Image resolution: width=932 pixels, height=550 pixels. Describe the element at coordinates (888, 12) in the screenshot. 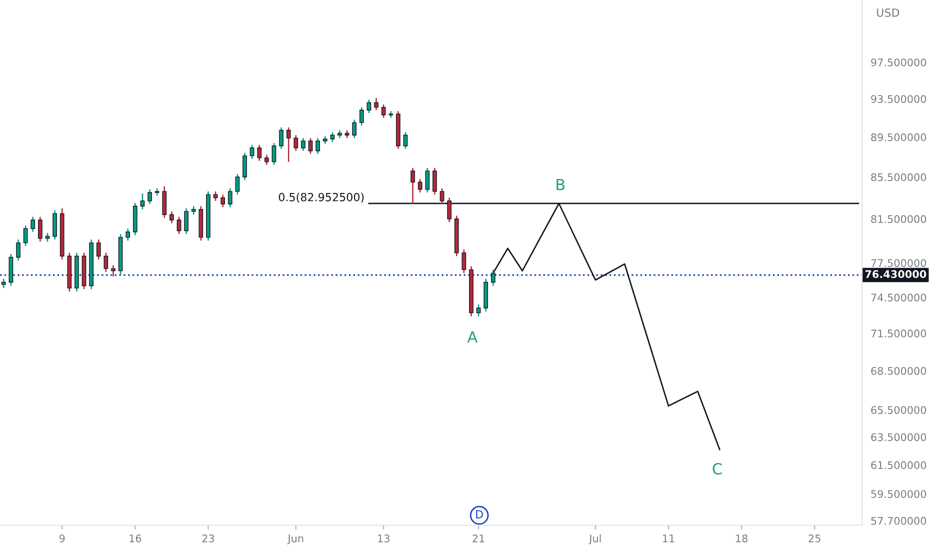

I see `y-axis-title: USD` at that location.